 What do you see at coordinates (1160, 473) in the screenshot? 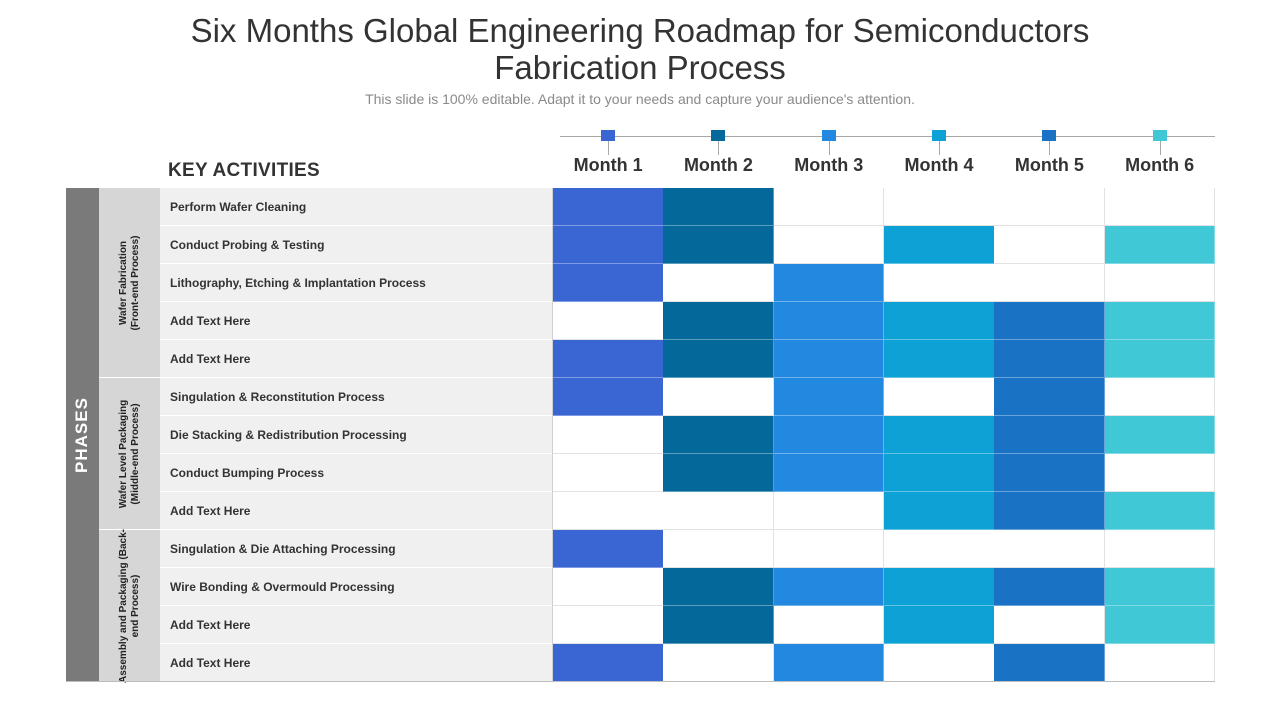
I see `grid-cell-r8-m6` at bounding box center [1160, 473].